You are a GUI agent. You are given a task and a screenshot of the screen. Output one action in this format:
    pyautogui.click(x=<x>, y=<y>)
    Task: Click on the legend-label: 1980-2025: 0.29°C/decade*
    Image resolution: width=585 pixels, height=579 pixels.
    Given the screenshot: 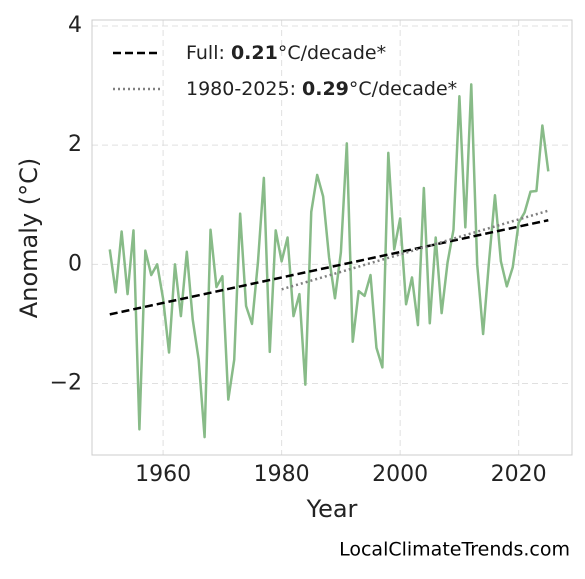 What is the action you would take?
    pyautogui.click(x=321, y=89)
    